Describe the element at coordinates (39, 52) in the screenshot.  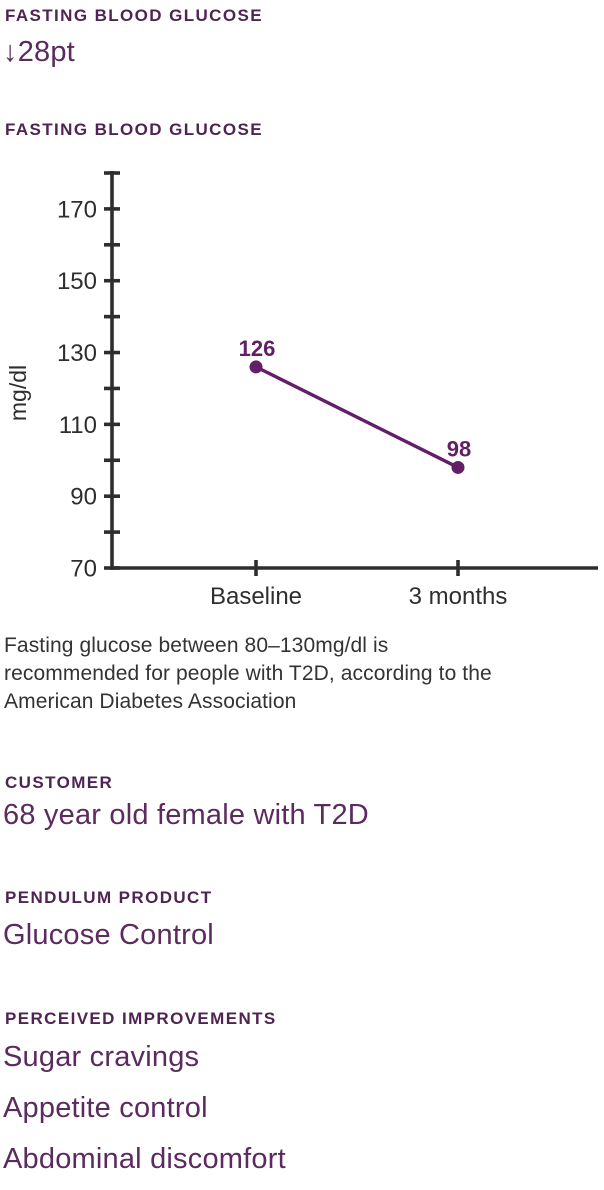
I see `summary-metric-delta: ↓28pt` at that location.